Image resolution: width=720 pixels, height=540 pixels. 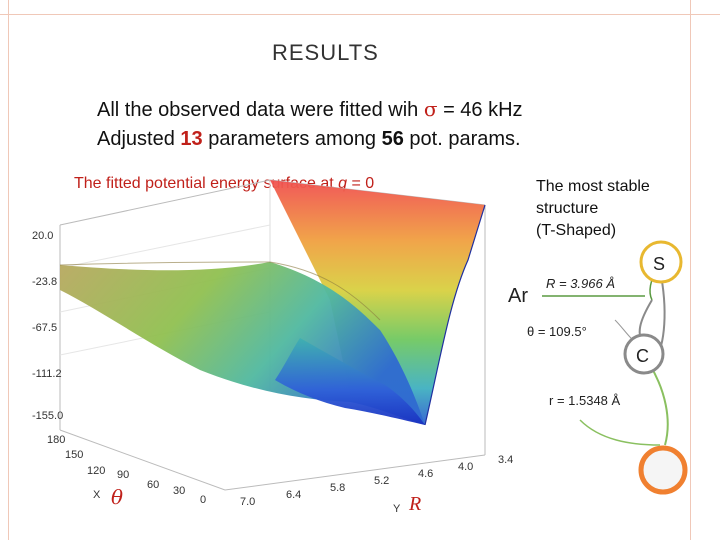 I want to click on z-tick-label: 20.0, so click(x=42, y=236).